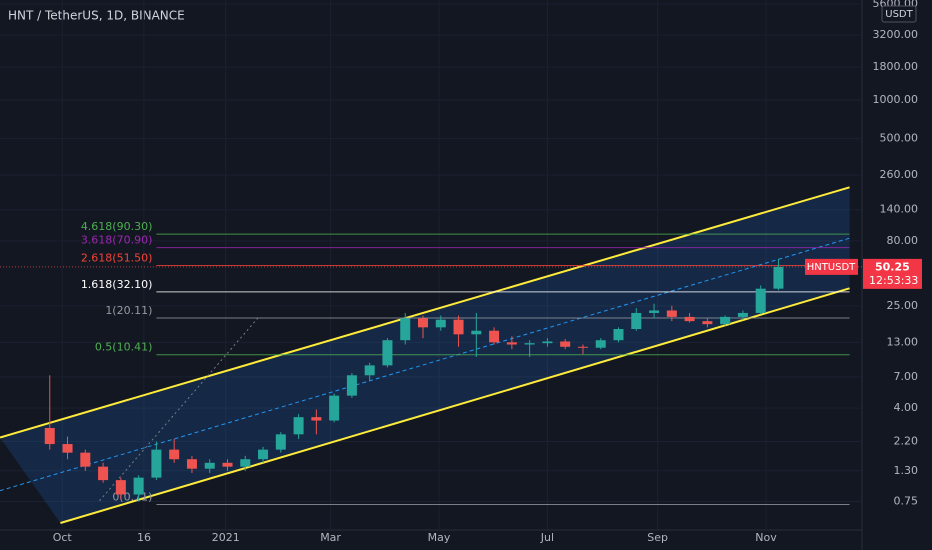  What do you see at coordinates (63, 537) in the screenshot?
I see `x-tick-label: Oct` at bounding box center [63, 537].